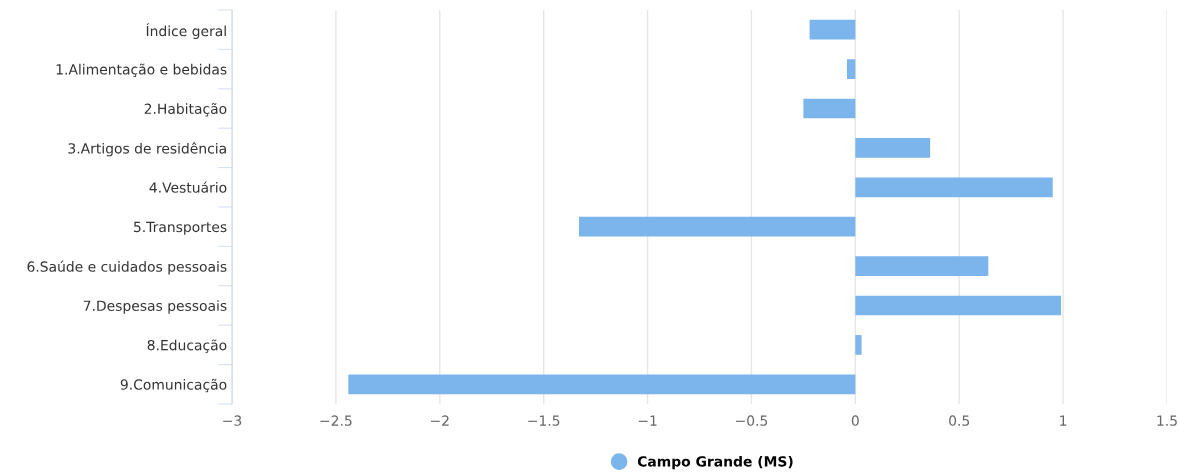 Image resolution: width=1179 pixels, height=474 pixels. Describe the element at coordinates (959, 420) in the screenshot. I see `x-tick-label: 0.5` at that location.